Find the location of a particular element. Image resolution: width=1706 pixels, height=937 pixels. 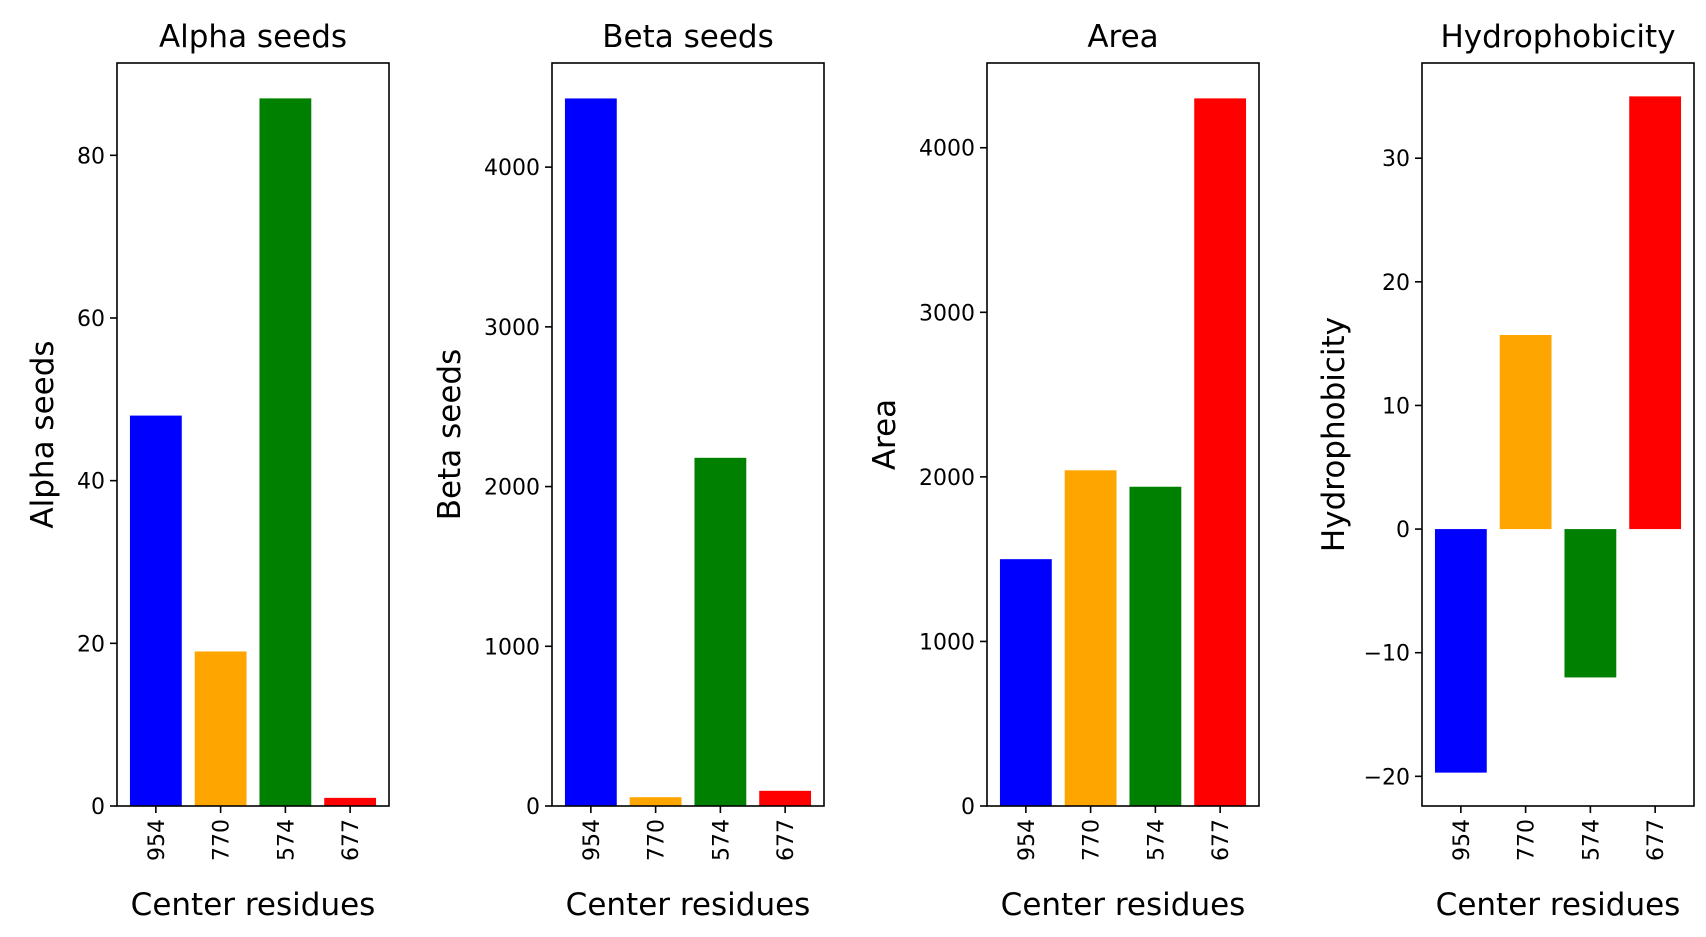

y-tick-label: 60 is located at coordinates (91, 319).